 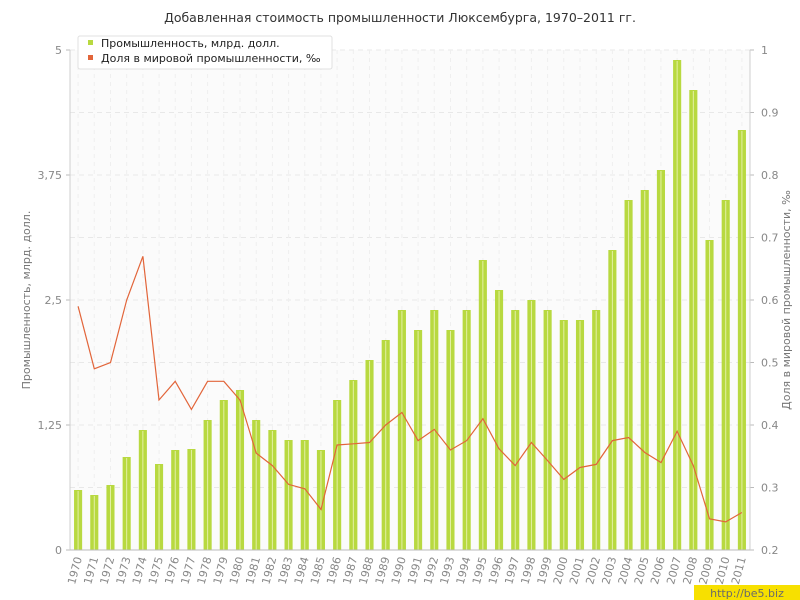 What do you see at coordinates (770, 113) in the screenshot?
I see `y-tick-right: 0.9` at bounding box center [770, 113].